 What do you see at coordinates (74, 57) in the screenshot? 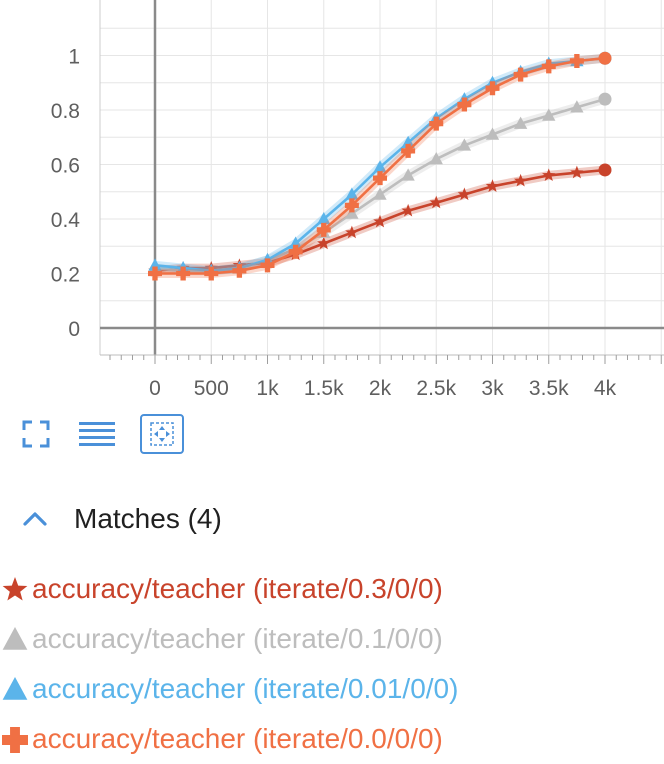
I see `y-tick-label: 1` at bounding box center [74, 57].